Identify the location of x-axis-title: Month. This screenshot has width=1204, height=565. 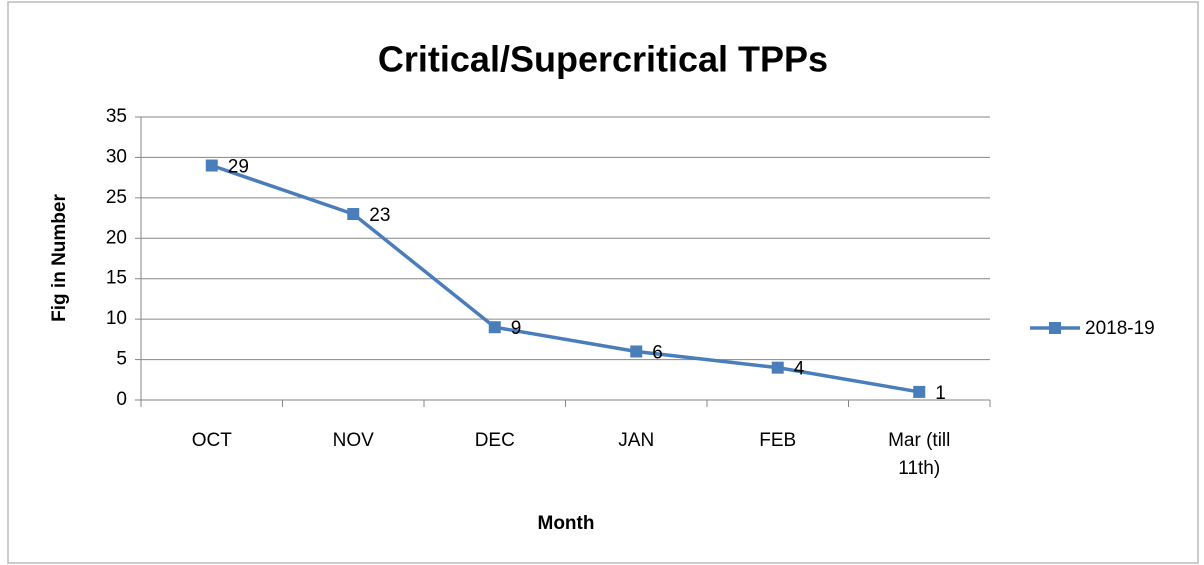
(566, 523).